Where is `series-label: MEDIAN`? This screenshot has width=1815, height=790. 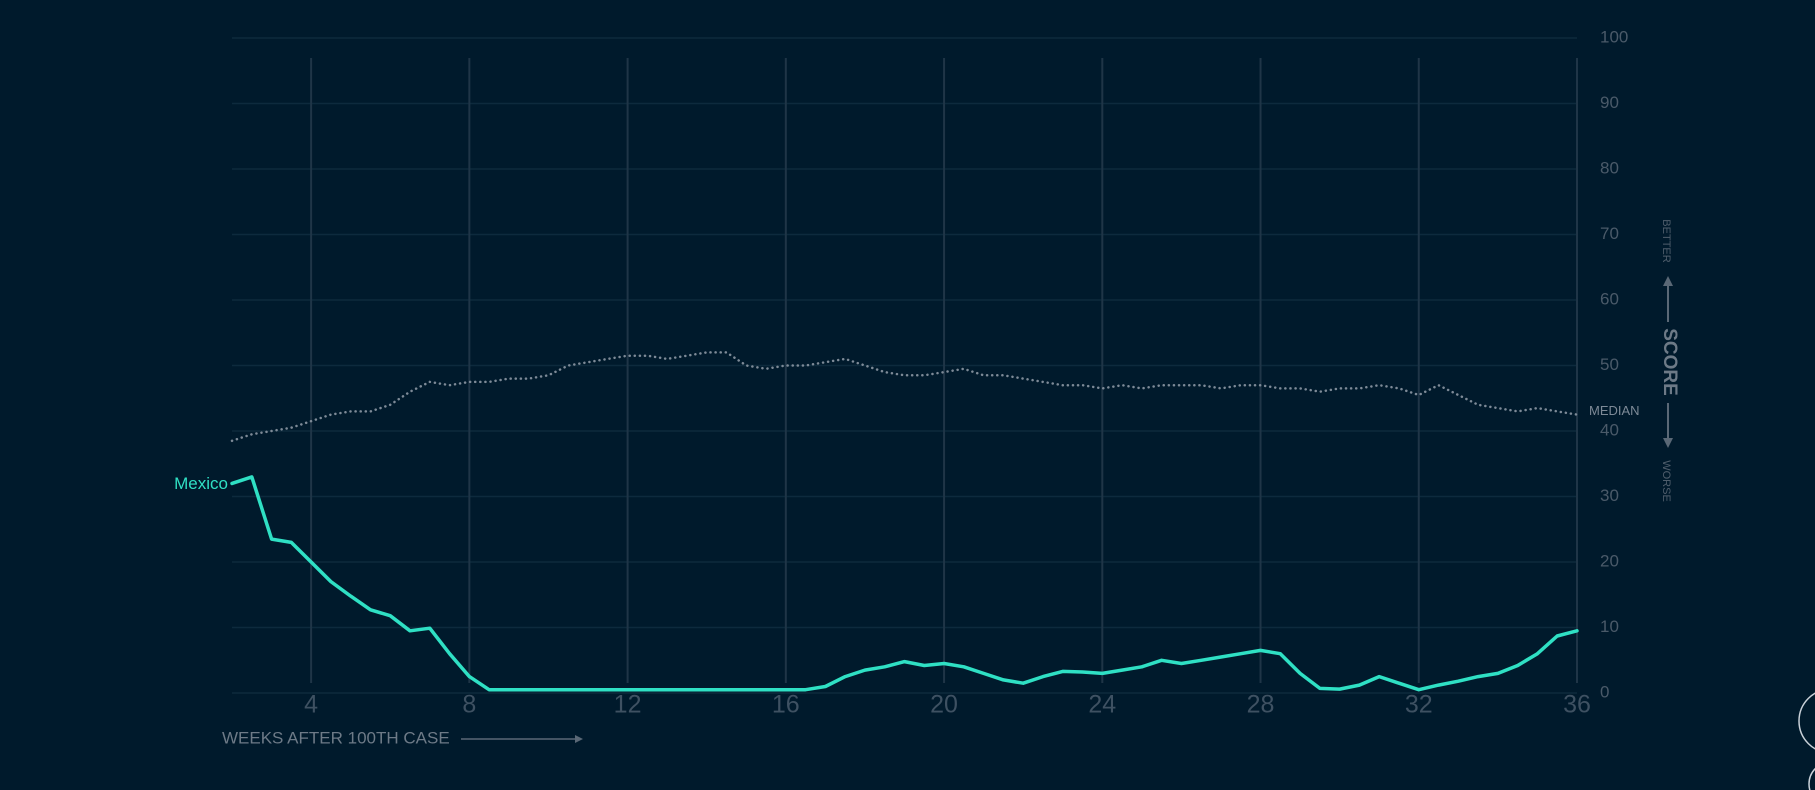 series-label: MEDIAN is located at coordinates (1614, 410).